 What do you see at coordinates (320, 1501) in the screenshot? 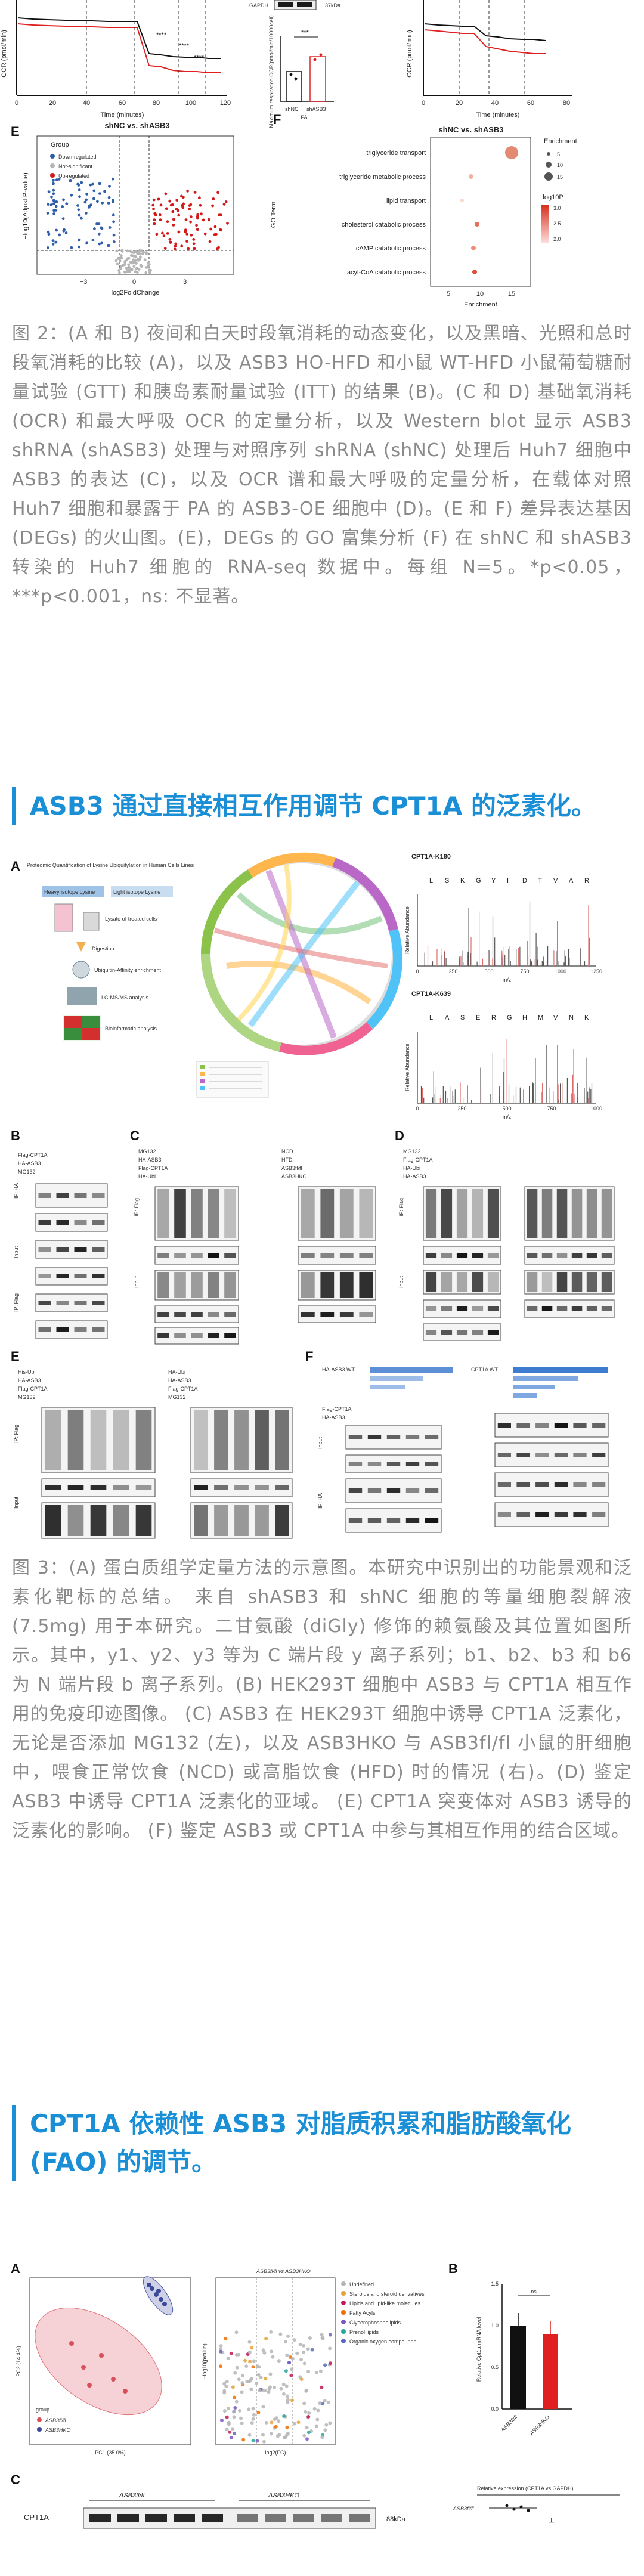
I see `svg-text: IP: HA` at bounding box center [320, 1501].